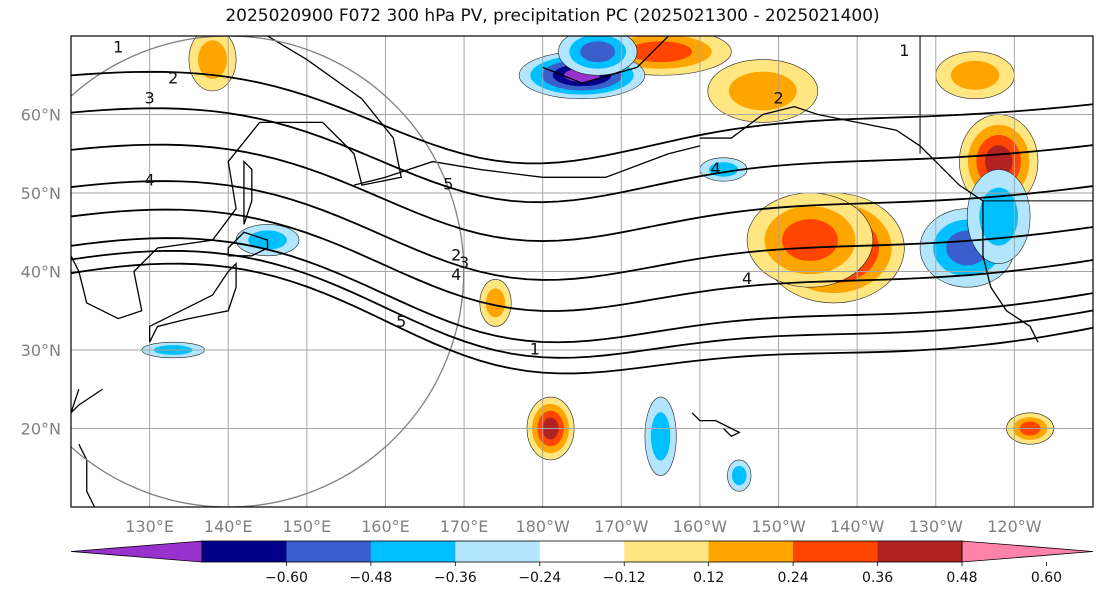 The height and width of the screenshot is (601, 1105). Describe the element at coordinates (41, 115) in the screenshot. I see `lat-tick-label: 60°N` at that location.